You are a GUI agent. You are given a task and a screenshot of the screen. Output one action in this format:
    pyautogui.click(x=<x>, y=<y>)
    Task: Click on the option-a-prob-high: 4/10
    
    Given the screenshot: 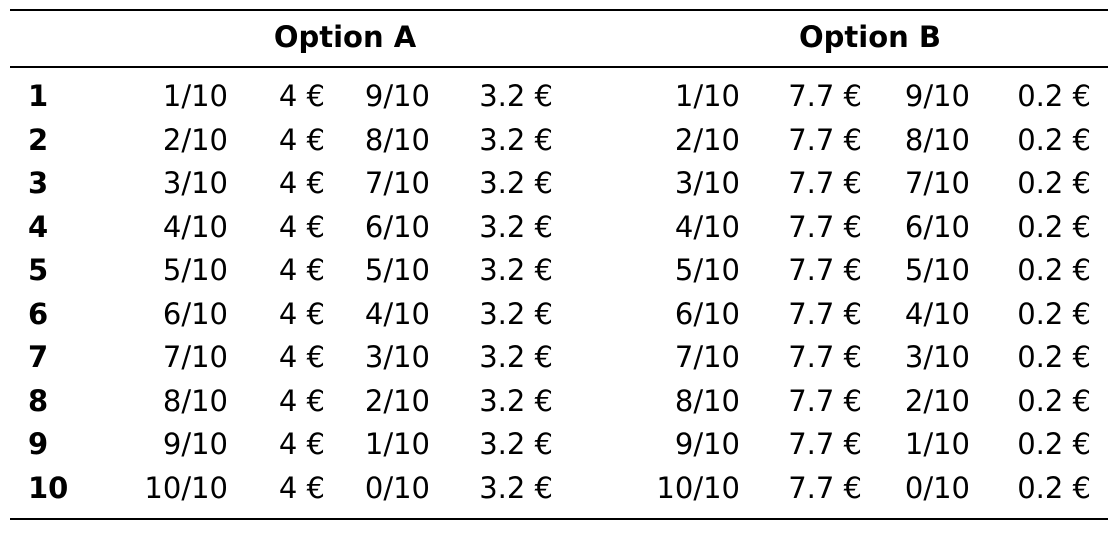 What is the action you would take?
    pyautogui.click(x=195, y=226)
    